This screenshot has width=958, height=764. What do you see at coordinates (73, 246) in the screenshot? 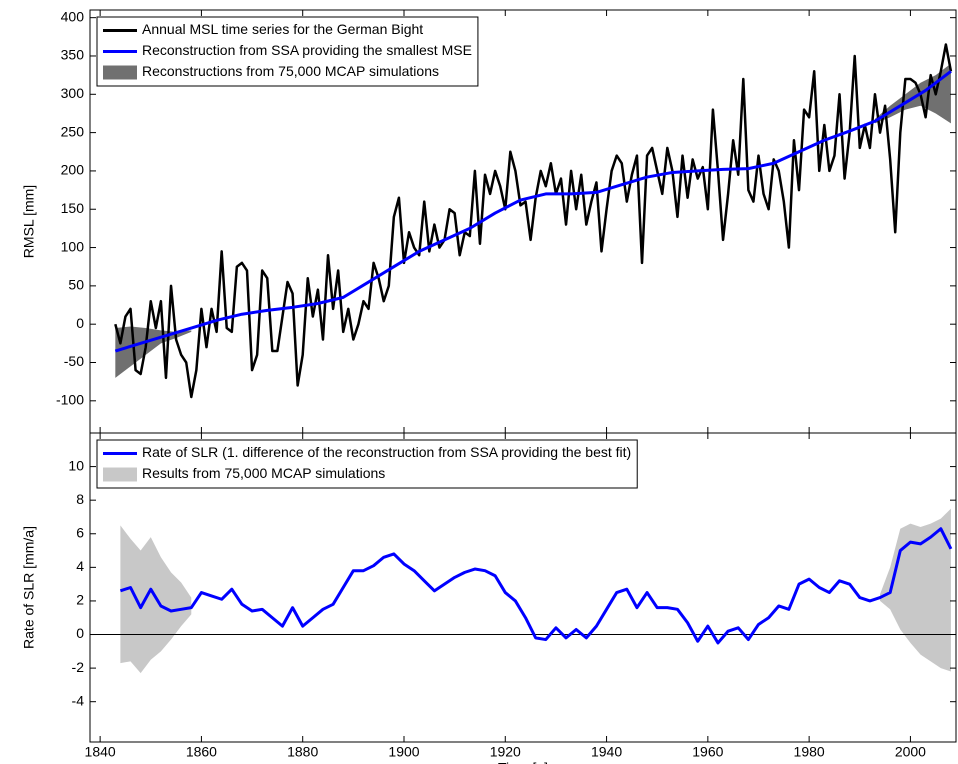
I see `y-tick-label: 100` at bounding box center [73, 246].